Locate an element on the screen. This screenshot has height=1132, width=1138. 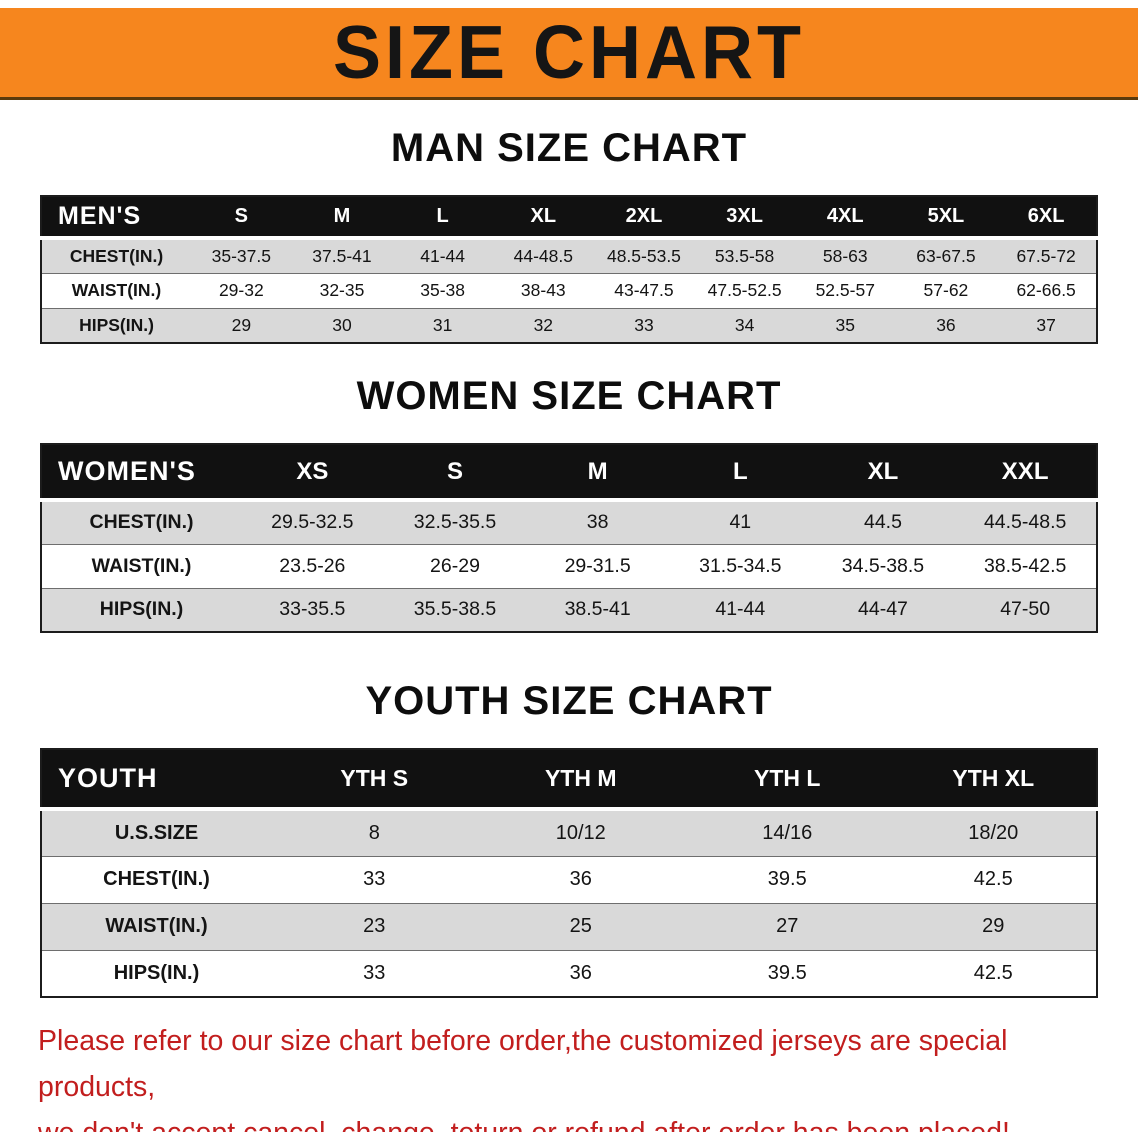
table-header-row: YOUTH YTH S YTH M YTH L YTH XL is located at coordinates (569, 780).